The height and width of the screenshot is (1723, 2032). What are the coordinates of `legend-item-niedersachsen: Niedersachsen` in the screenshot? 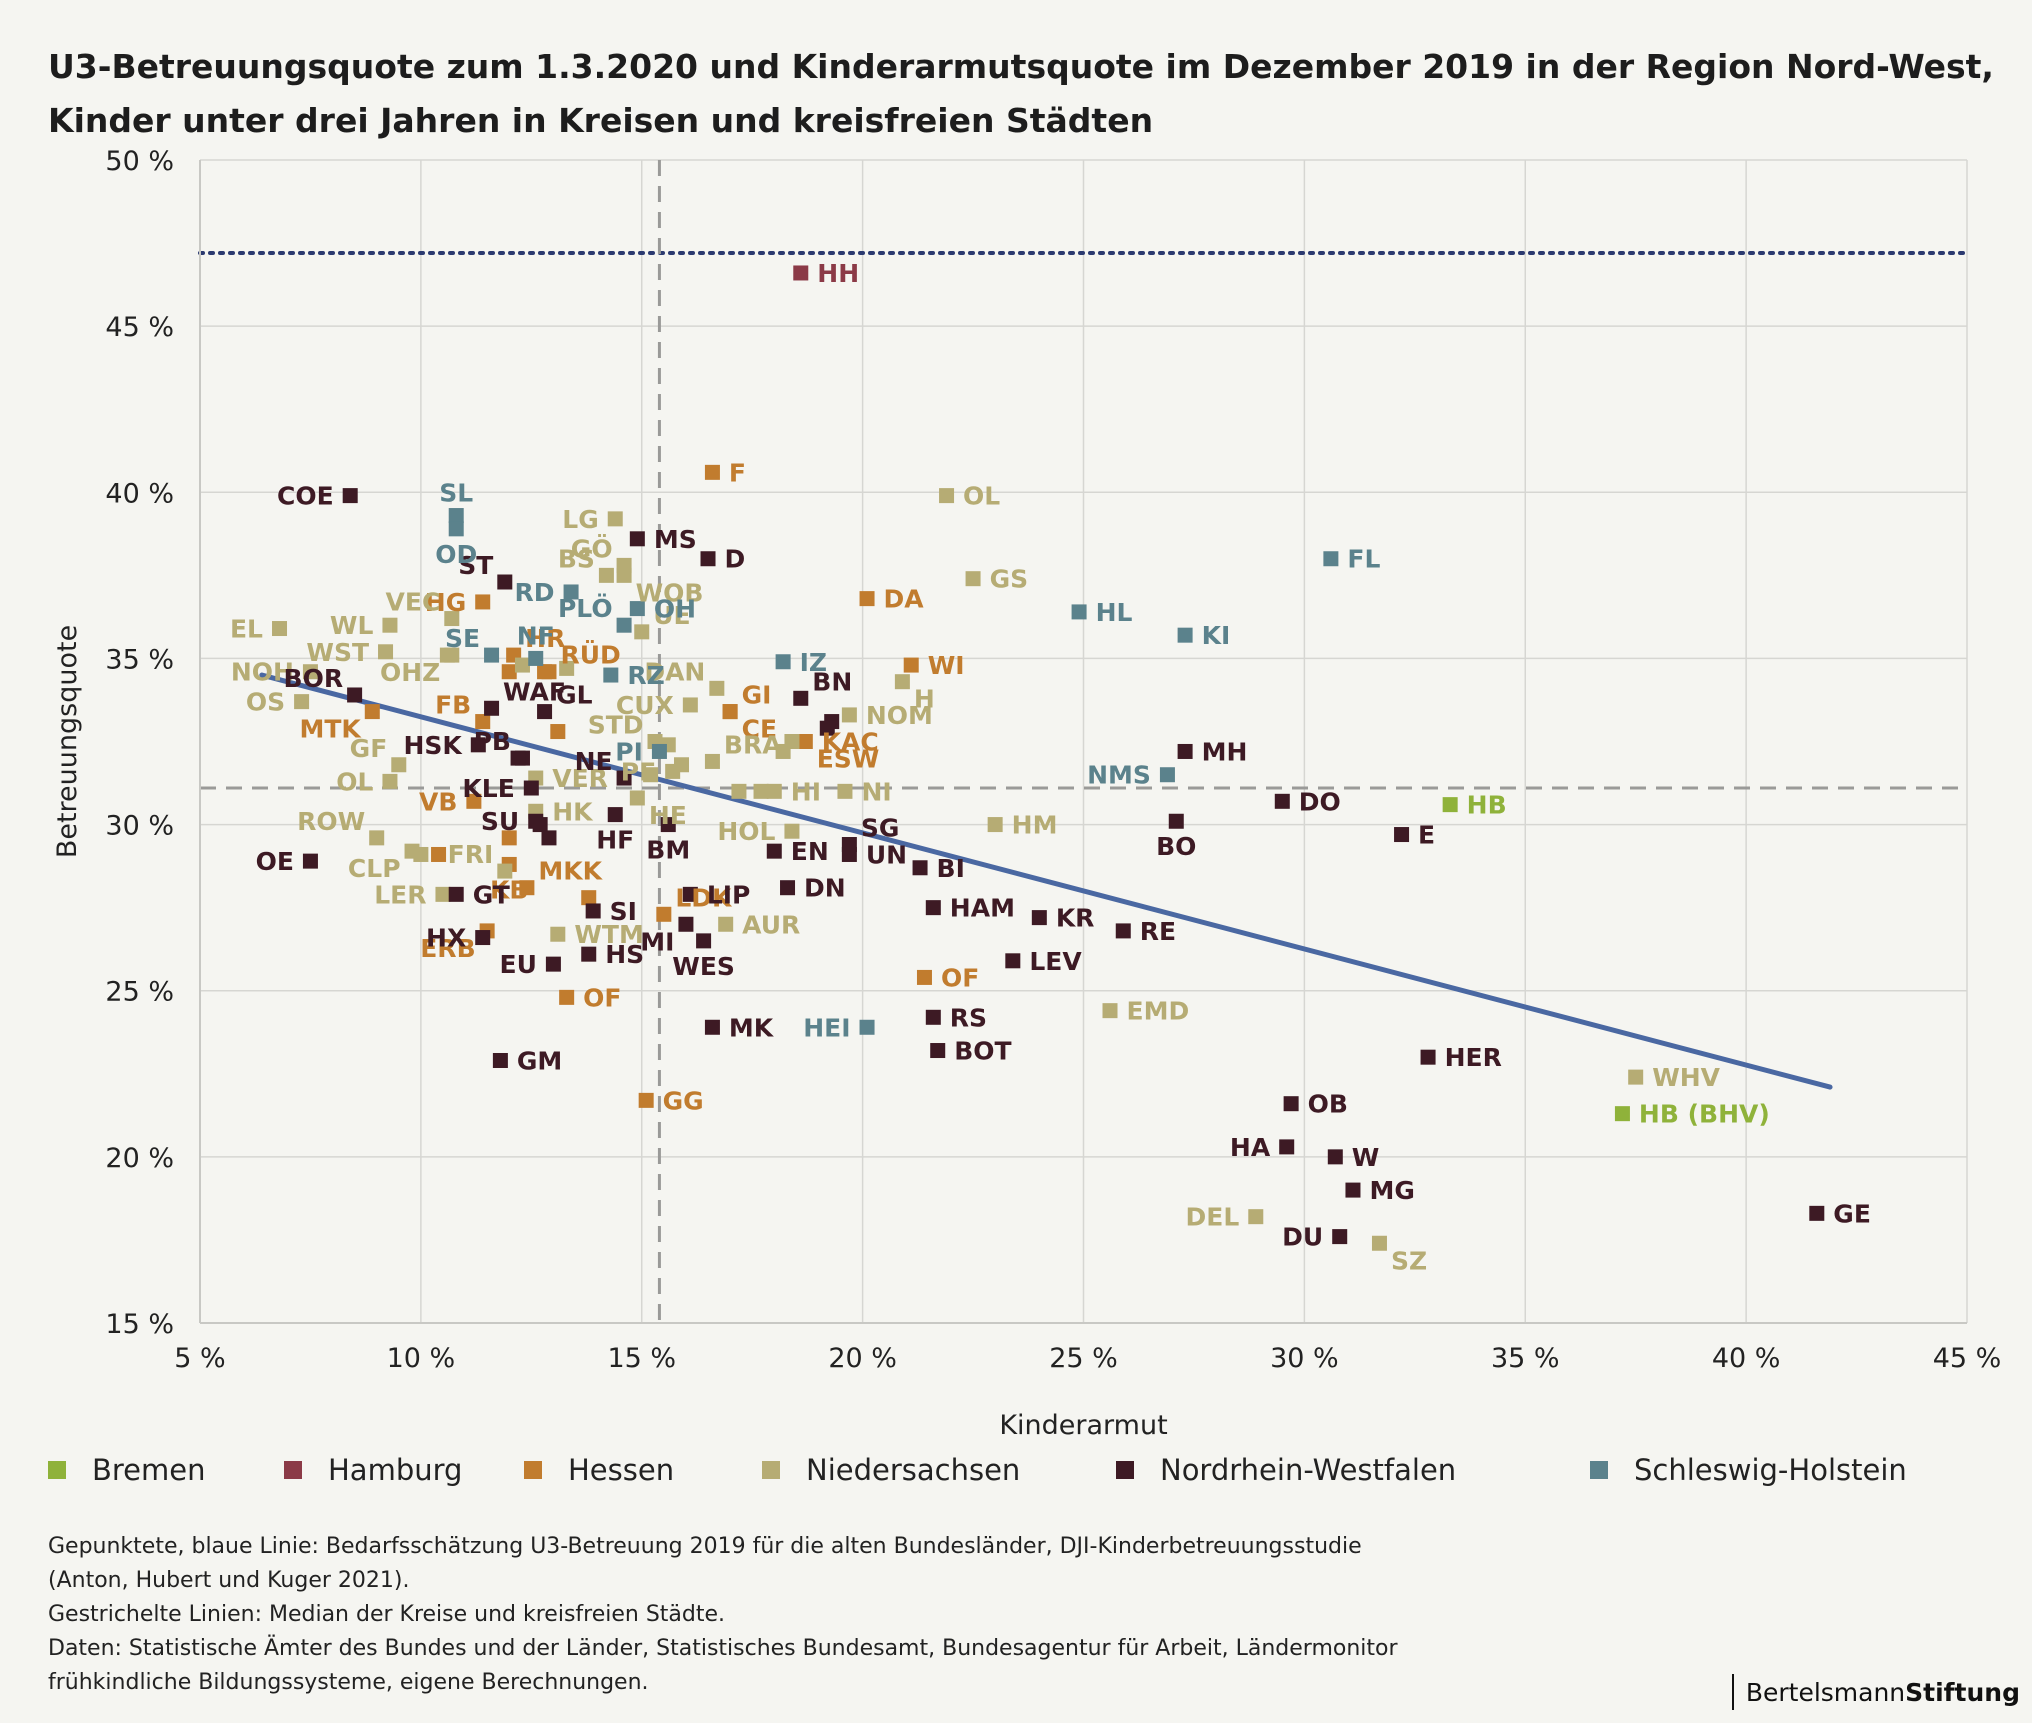 It's located at (891, 1470).